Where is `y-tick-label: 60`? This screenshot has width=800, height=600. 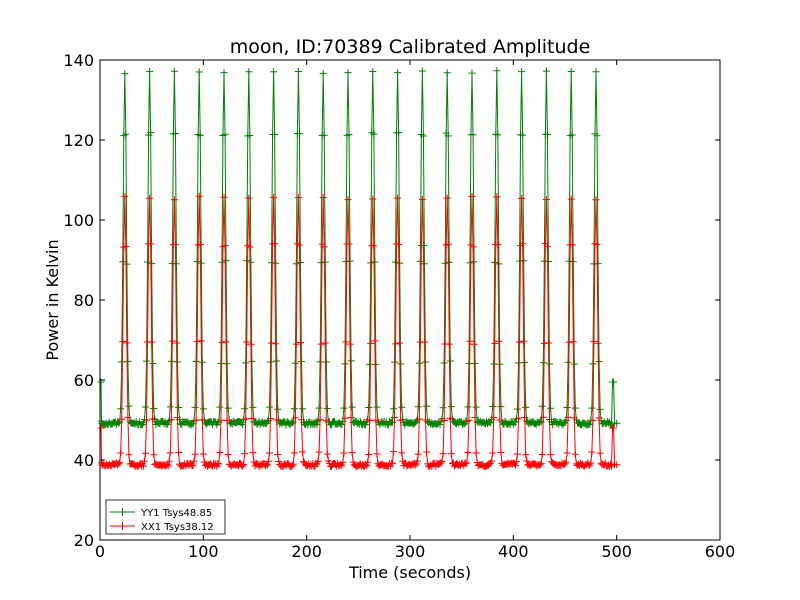
y-tick-label: 60 is located at coordinates (84, 380).